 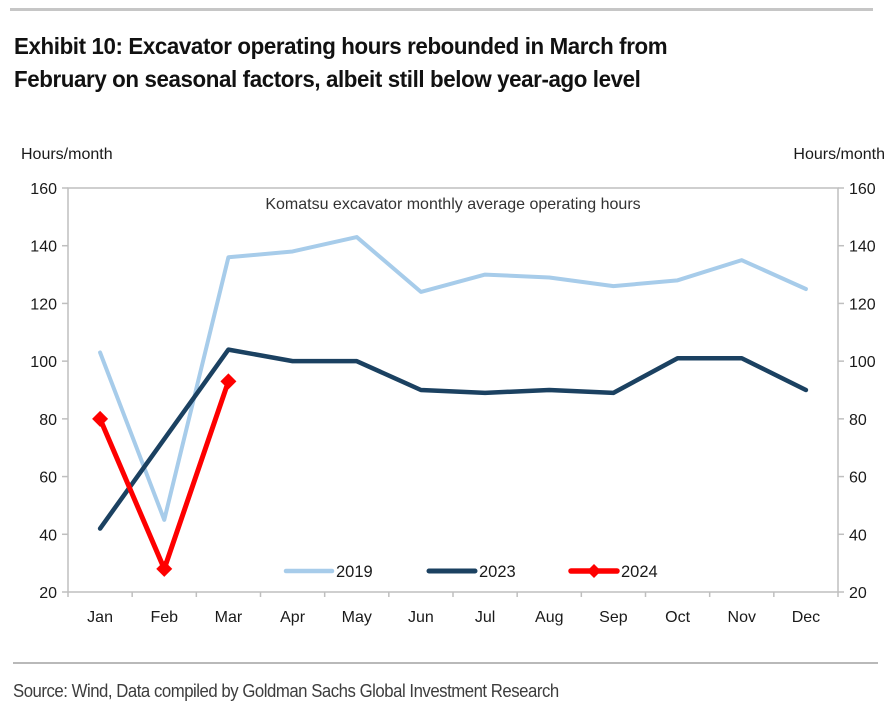 I want to click on top-rule, so click(x=441, y=9).